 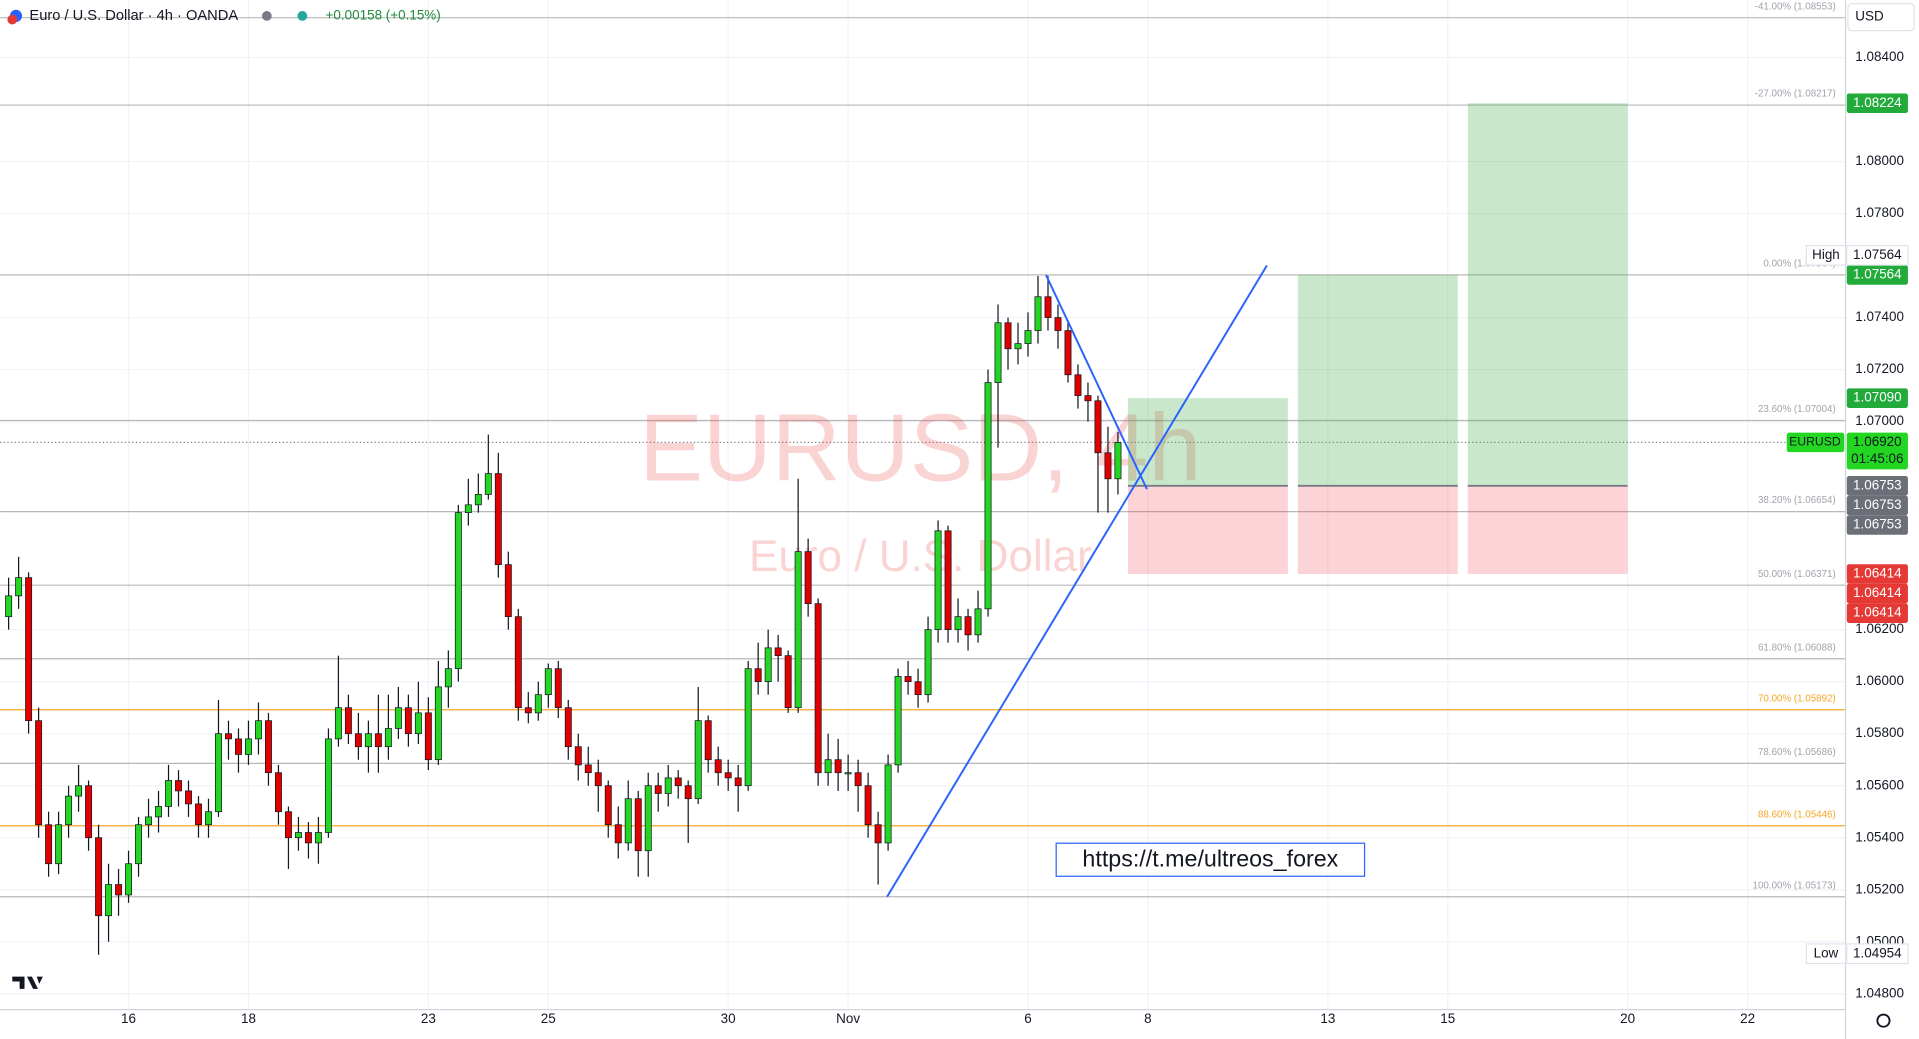 I want to click on x-tick-label: 30, so click(x=728, y=1018).